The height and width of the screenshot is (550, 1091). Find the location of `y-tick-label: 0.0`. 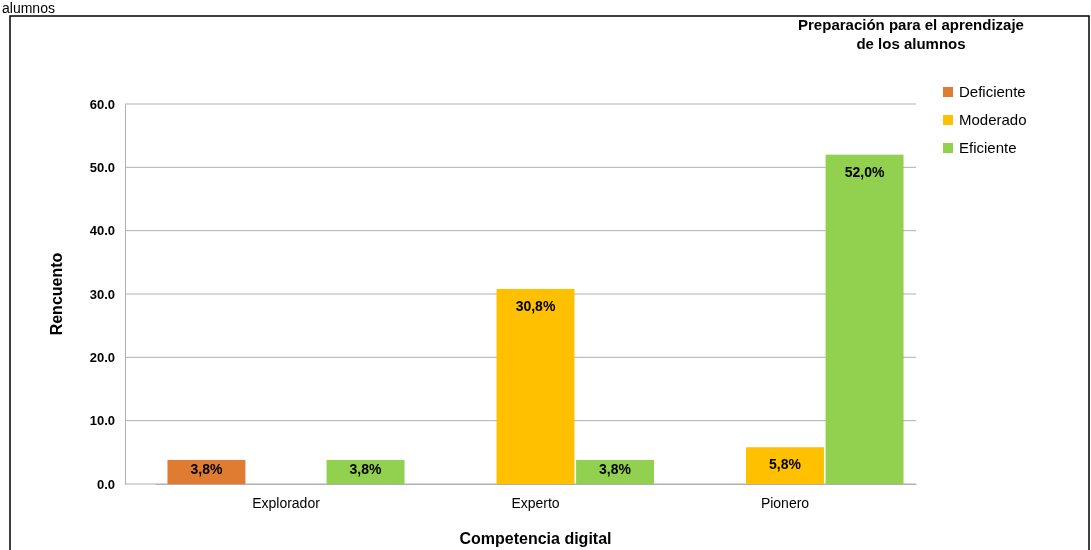

y-tick-label: 0.0 is located at coordinates (105, 484).